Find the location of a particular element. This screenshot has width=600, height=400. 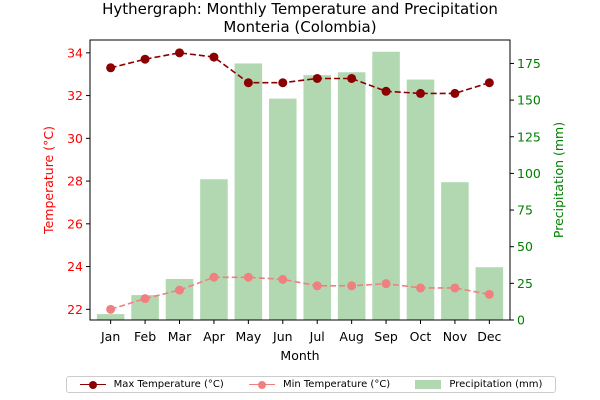

min-temp-line is located at coordinates (300, 293).